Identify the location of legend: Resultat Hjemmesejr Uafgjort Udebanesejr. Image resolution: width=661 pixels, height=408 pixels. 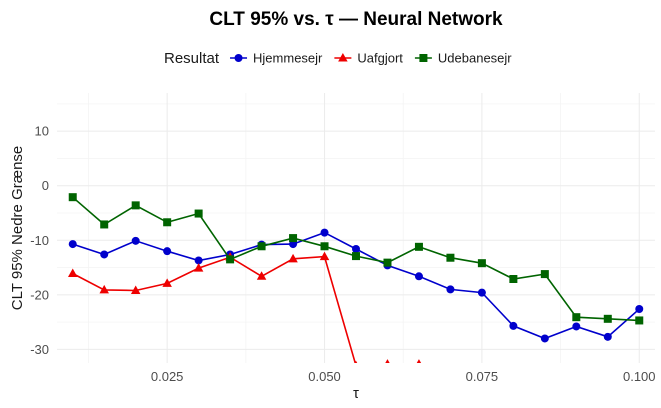
(338, 58).